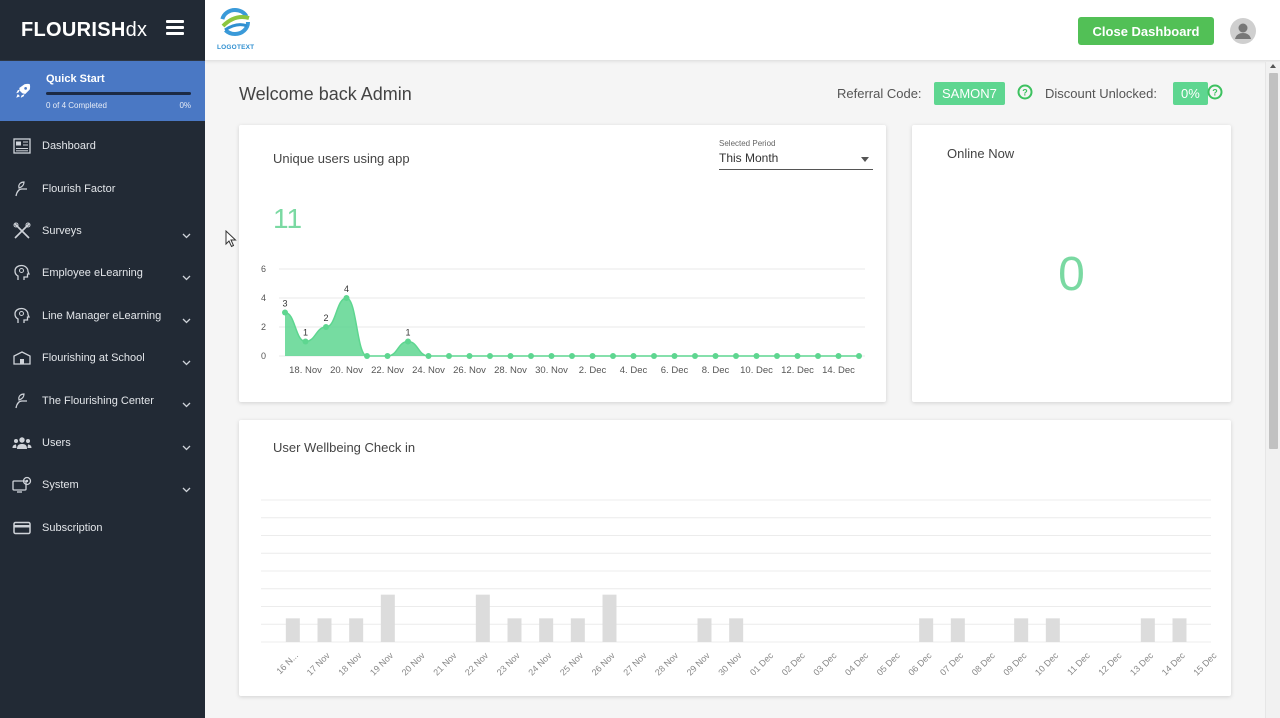  I want to click on x-tick-label: 01 Dec, so click(762, 664).